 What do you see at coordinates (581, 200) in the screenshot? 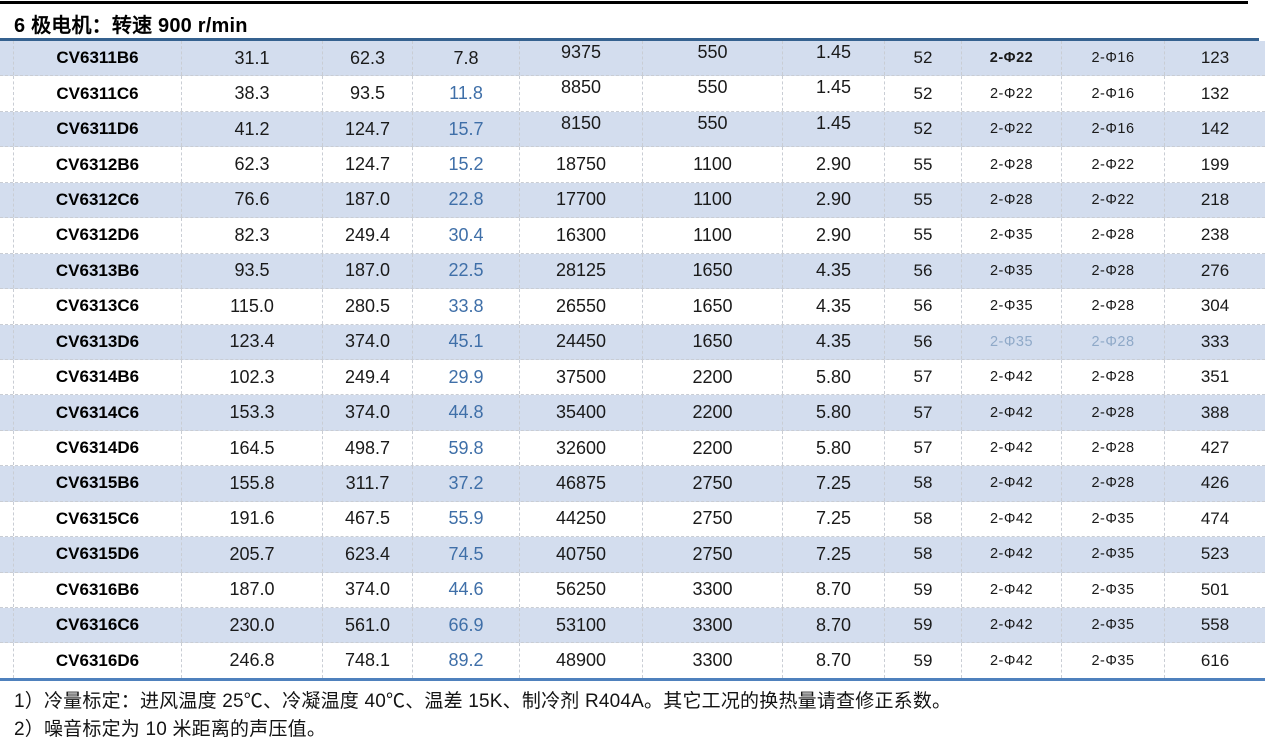
I see `value-cell: 17700` at bounding box center [581, 200].